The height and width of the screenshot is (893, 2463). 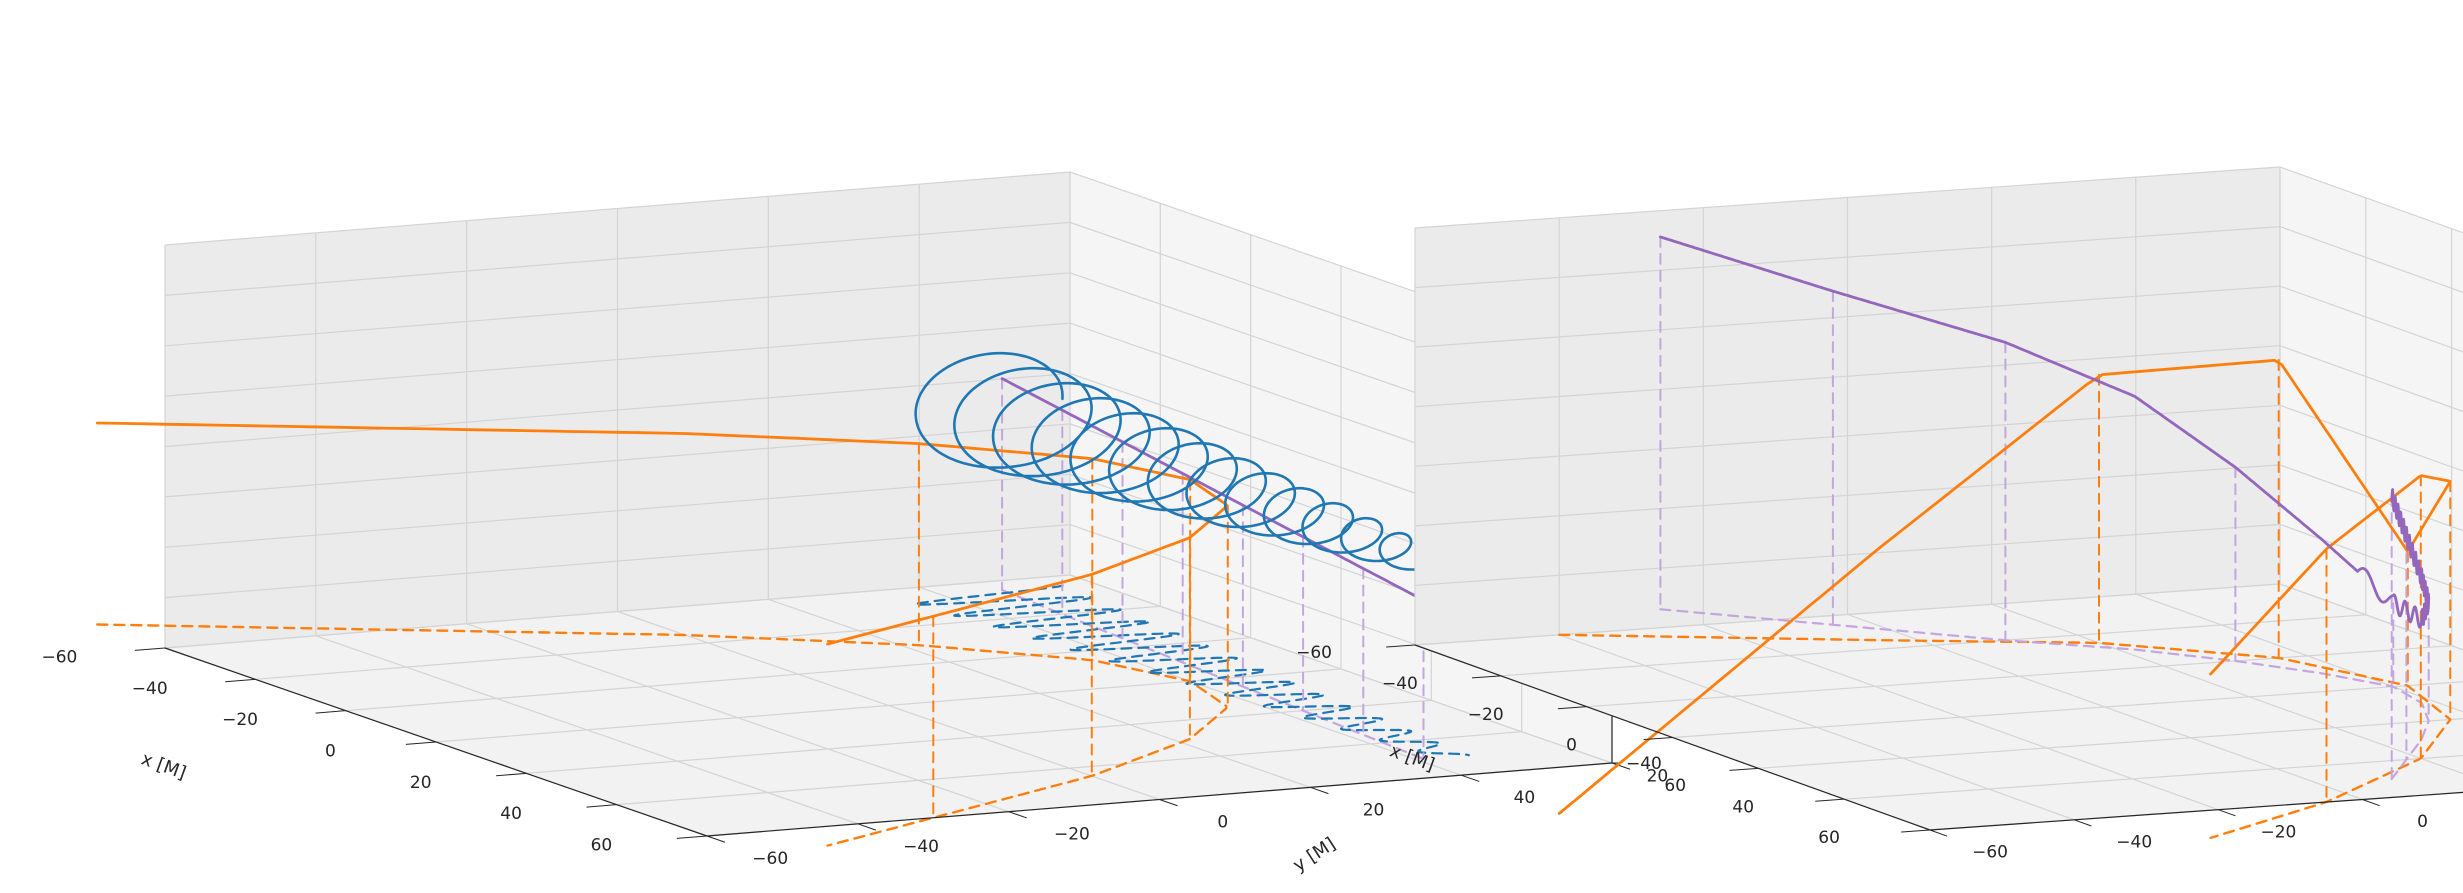 I want to click on y-tick-label: 20, so click(x=1374, y=810).